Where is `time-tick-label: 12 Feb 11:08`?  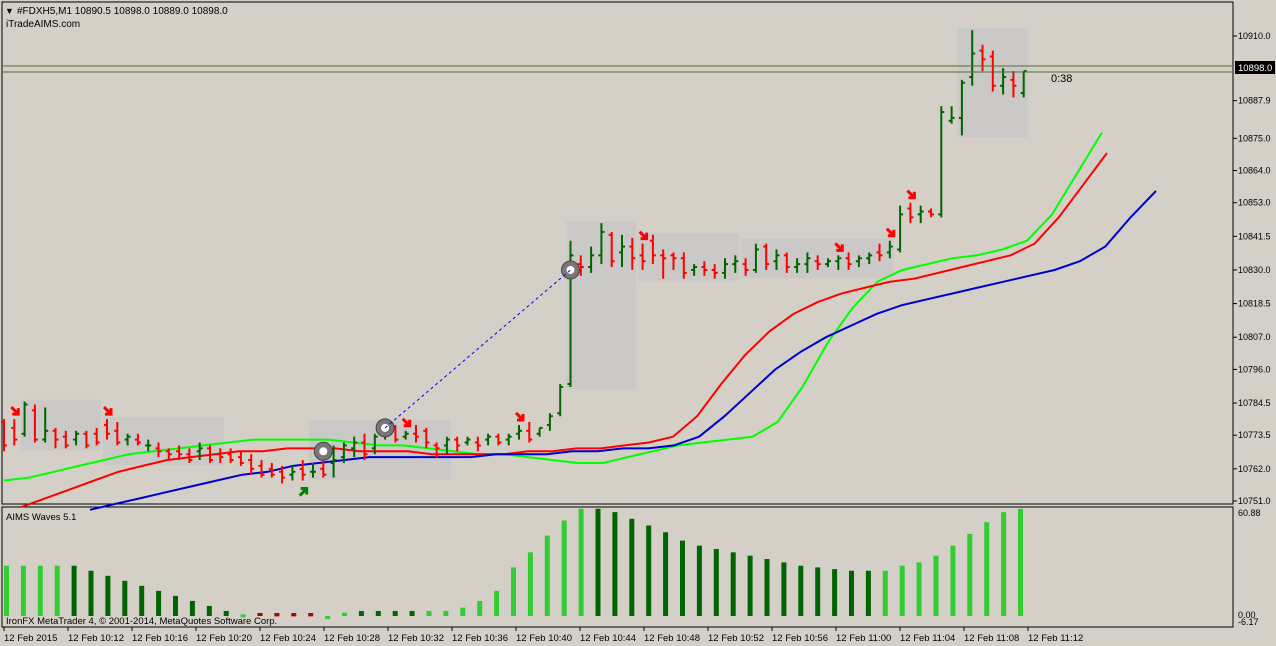
time-tick-label: 12 Feb 11:08 is located at coordinates (991, 638).